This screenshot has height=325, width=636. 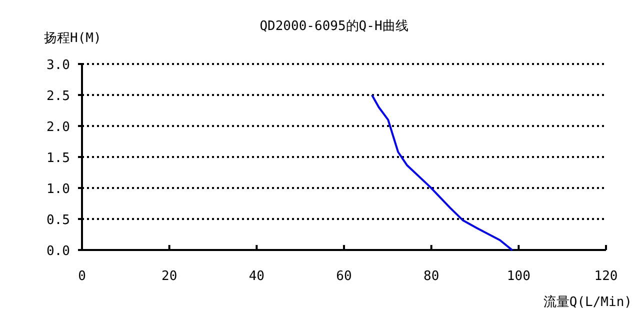 What do you see at coordinates (82, 276) in the screenshot?
I see `x-tick-label: 0` at bounding box center [82, 276].